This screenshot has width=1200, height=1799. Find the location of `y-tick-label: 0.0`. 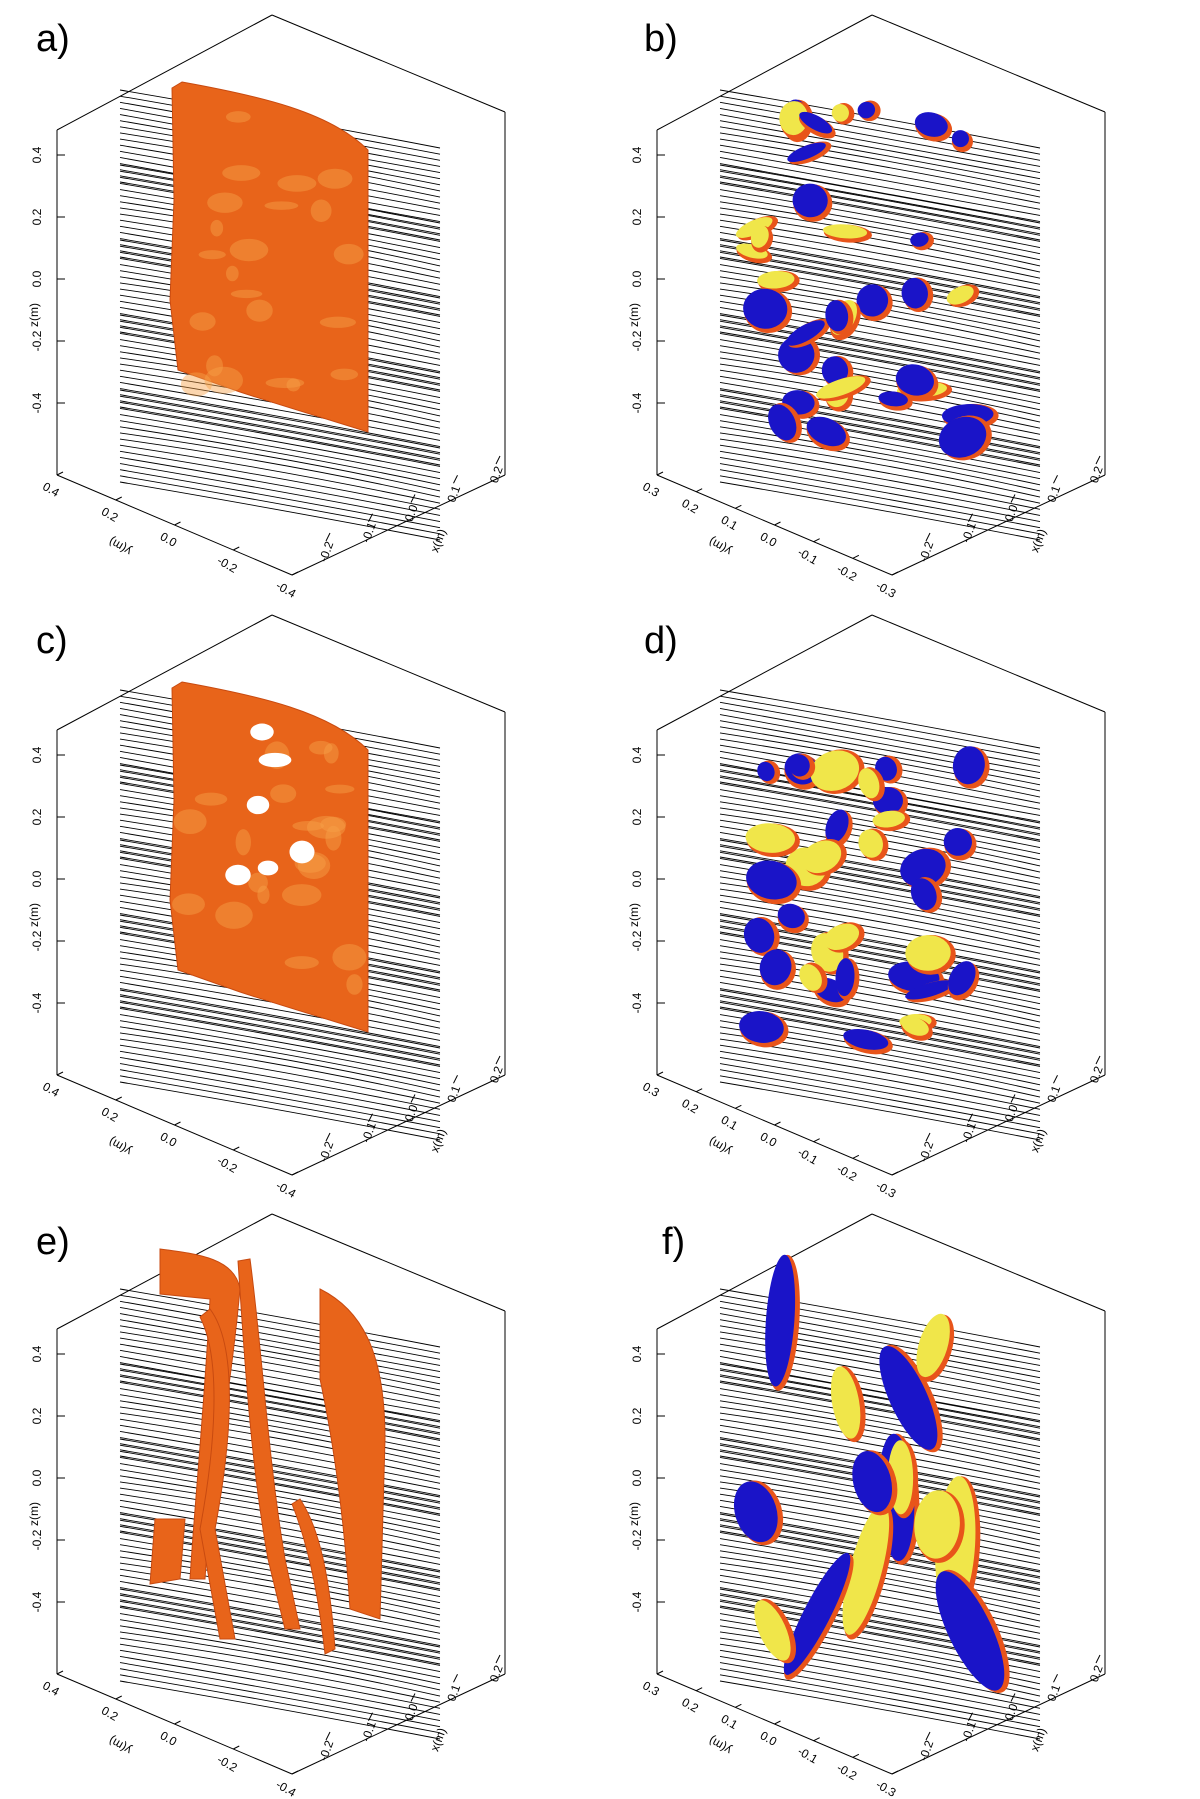

y-tick-label: 0.0 is located at coordinates (769, 1738).